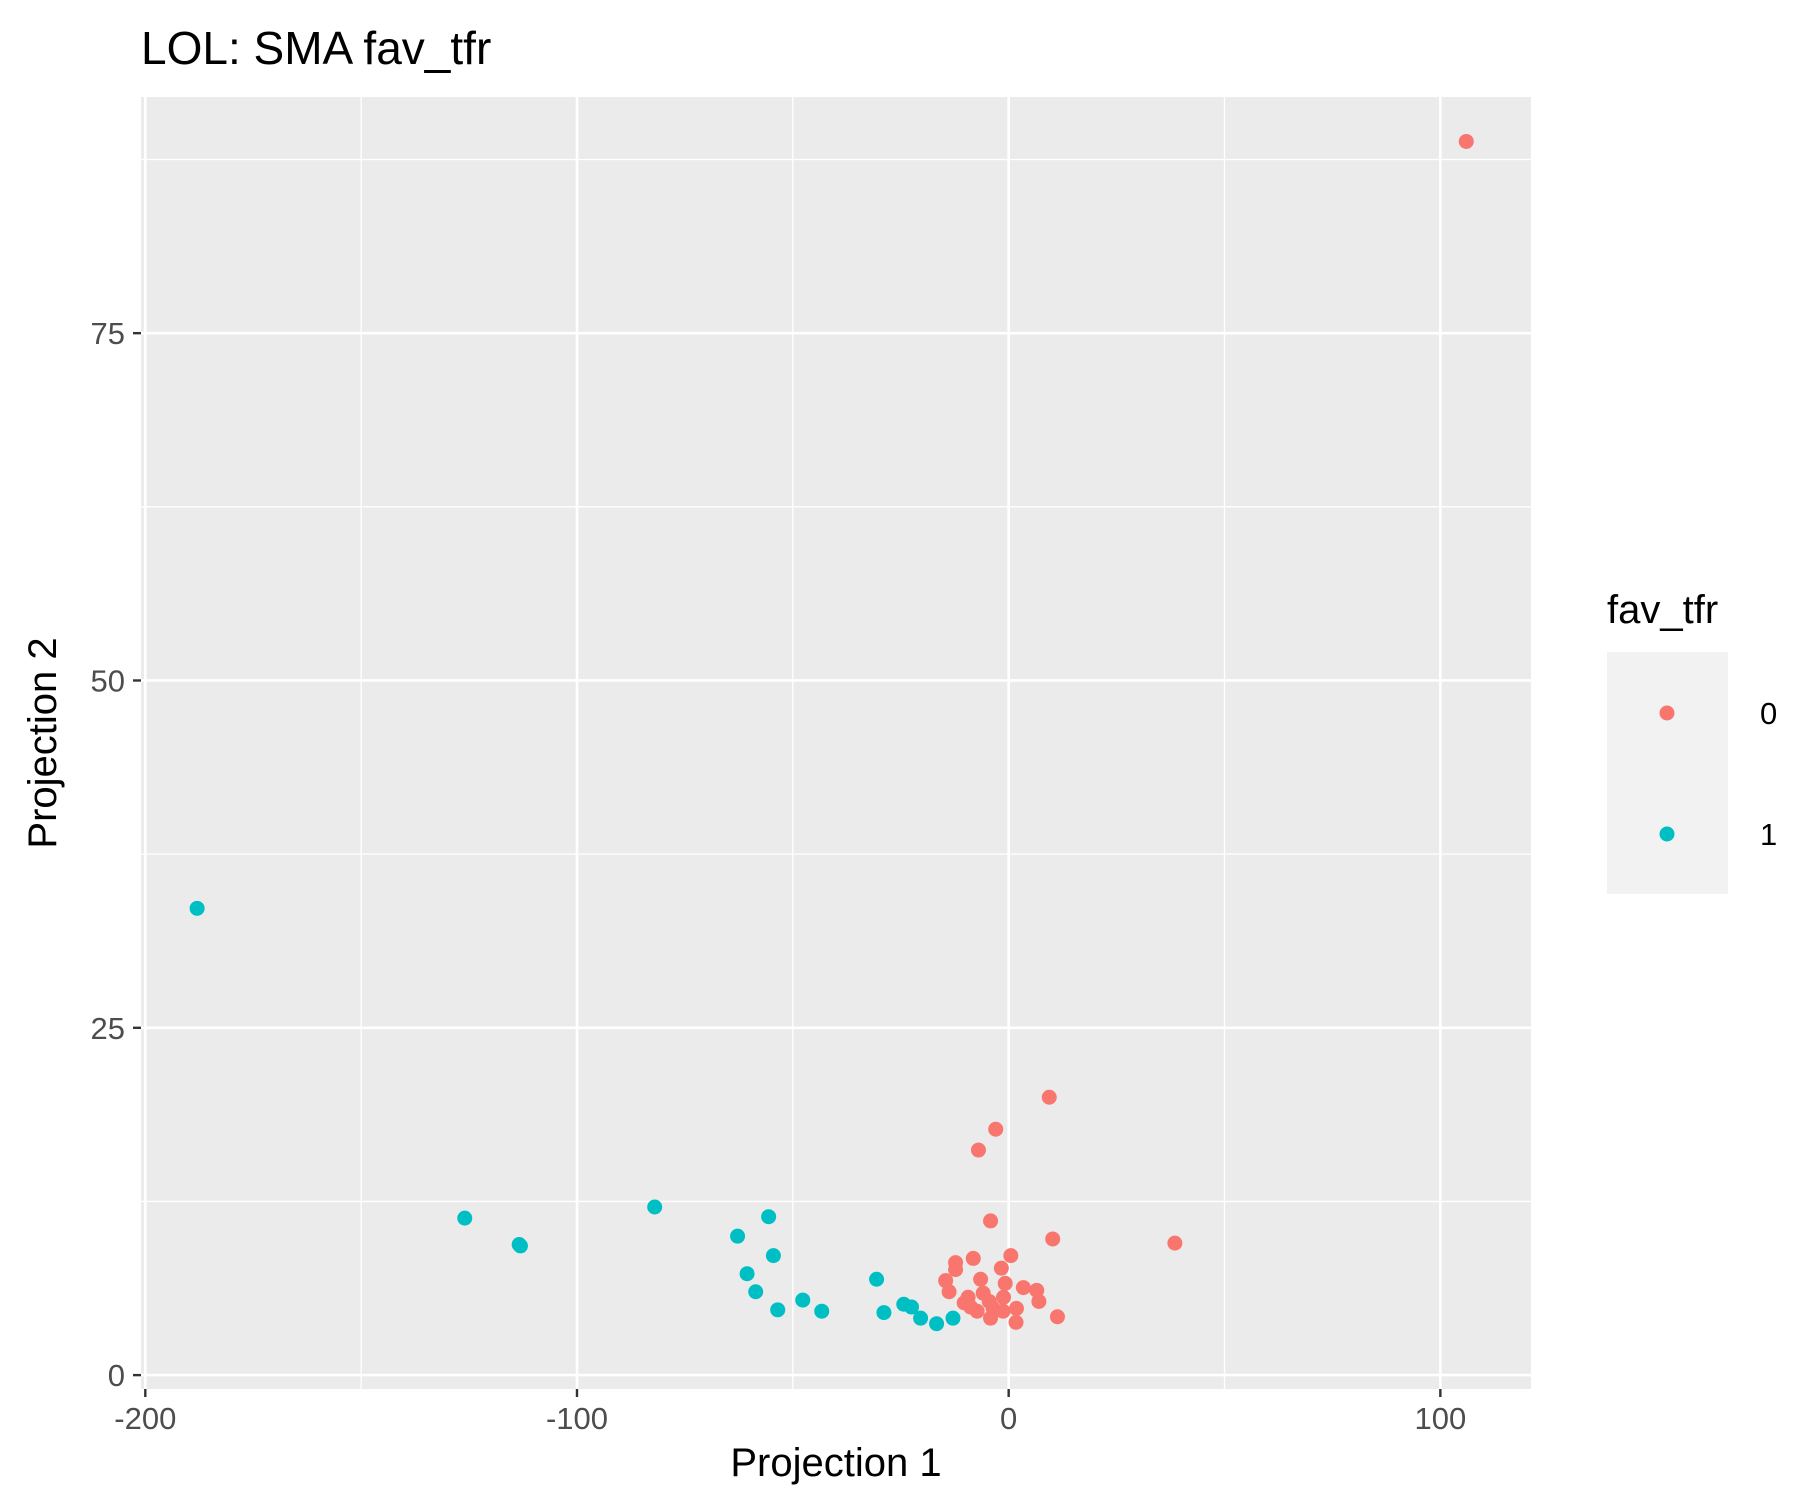 The image size is (1800, 1505). I want to click on y-tick-label: 75, so click(108, 333).